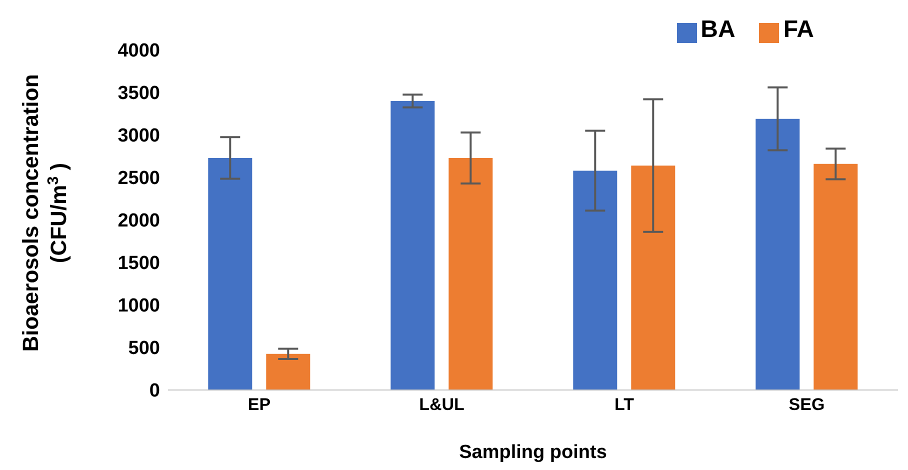 The height and width of the screenshot is (470, 908). What do you see at coordinates (139, 136) in the screenshot?
I see `y-tick-label: 3000` at bounding box center [139, 136].